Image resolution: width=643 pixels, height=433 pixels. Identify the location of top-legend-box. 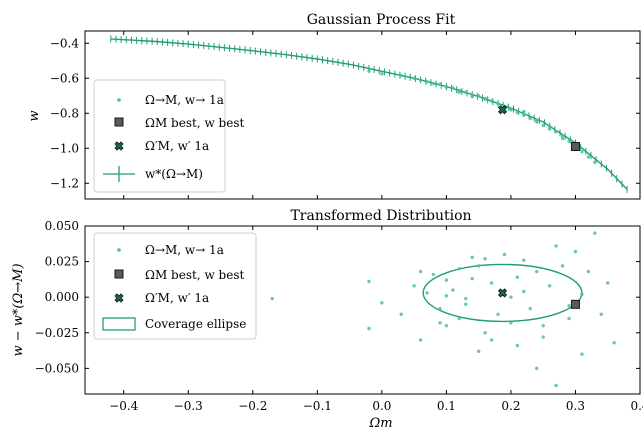
(159, 136).